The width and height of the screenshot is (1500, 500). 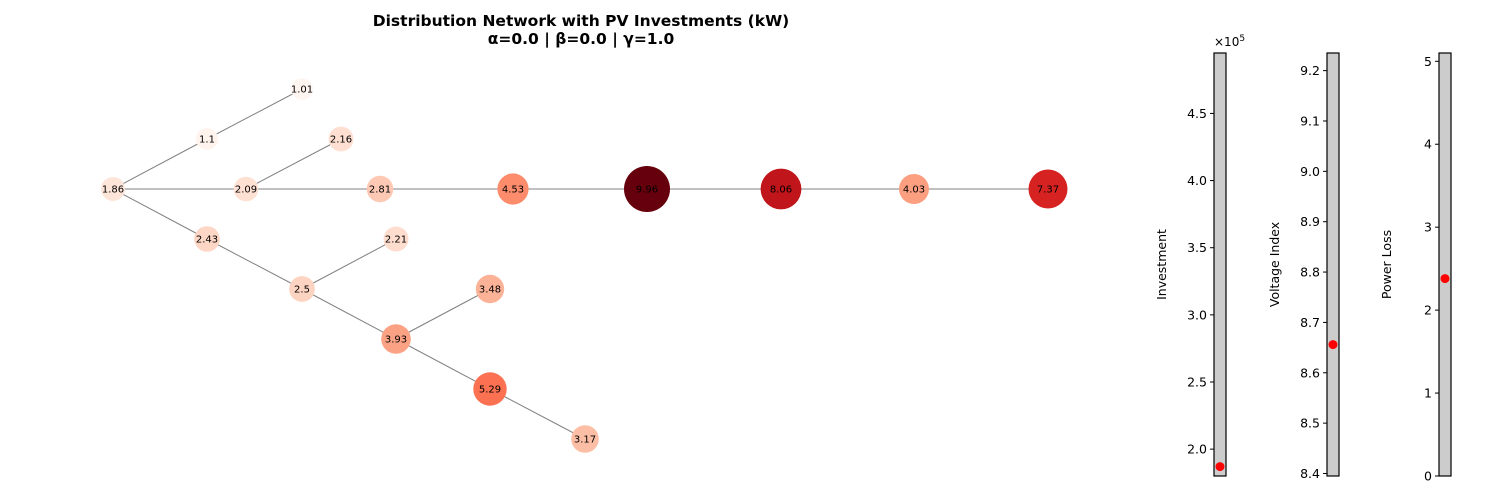 I want to click on network-node: 7.37, so click(x=1048, y=189).